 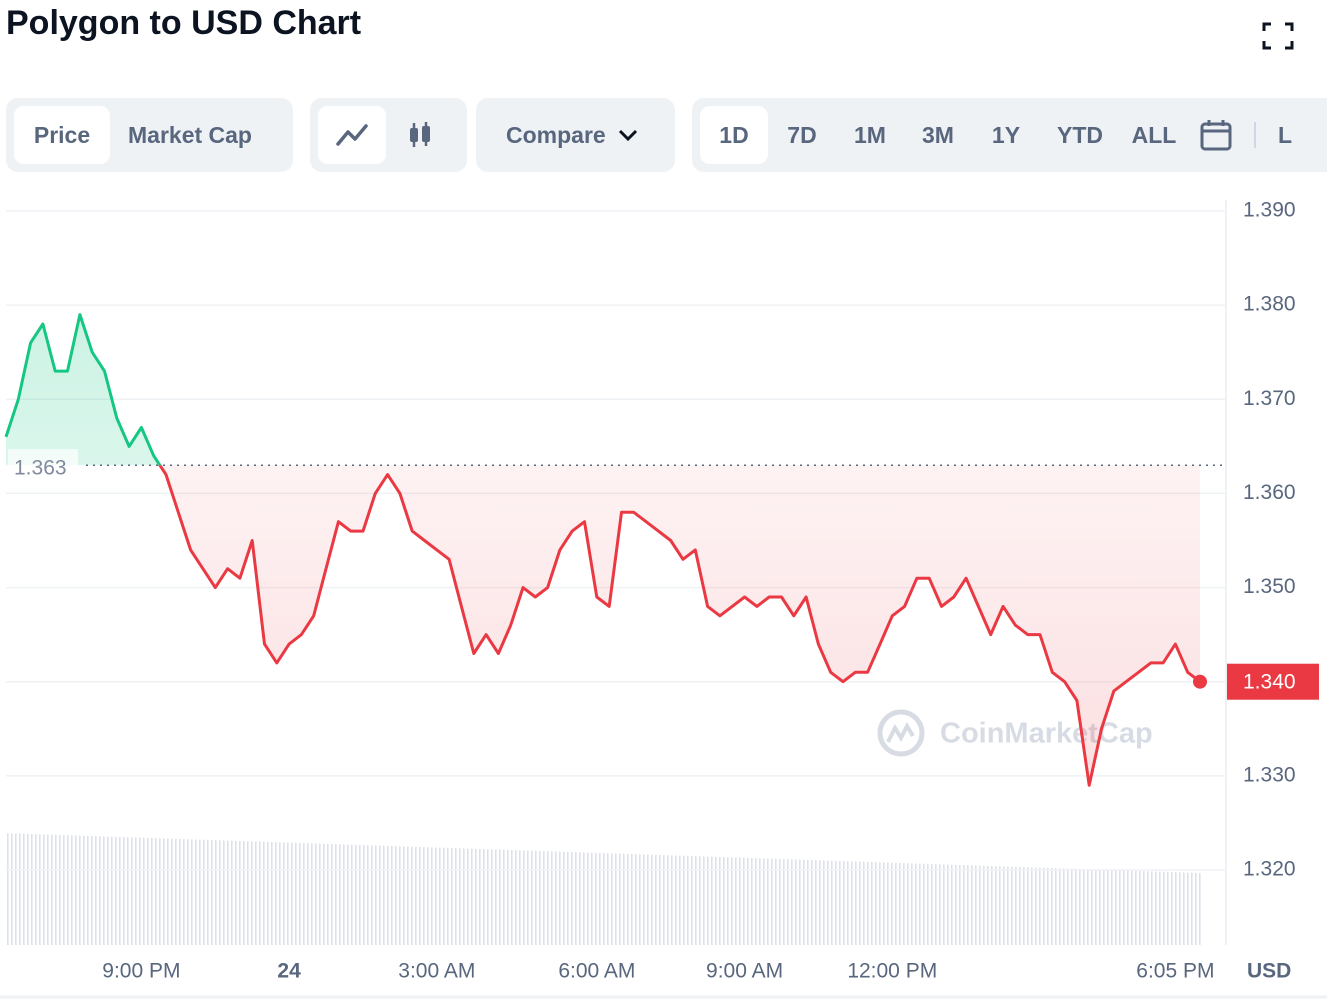 What do you see at coordinates (83, 390) in the screenshot?
I see `area-up` at bounding box center [83, 390].